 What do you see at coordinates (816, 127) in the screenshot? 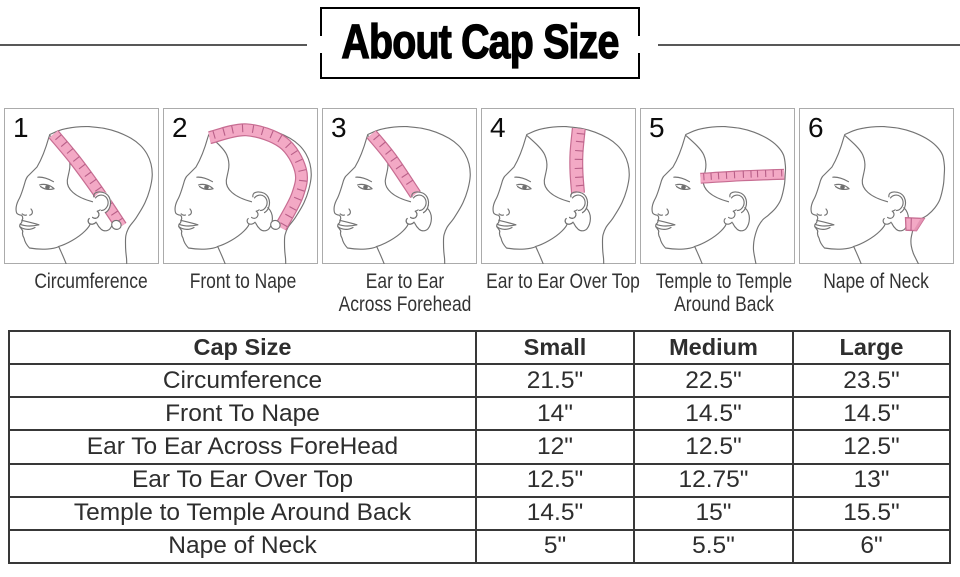
I see `svg-text: 6` at bounding box center [816, 127].